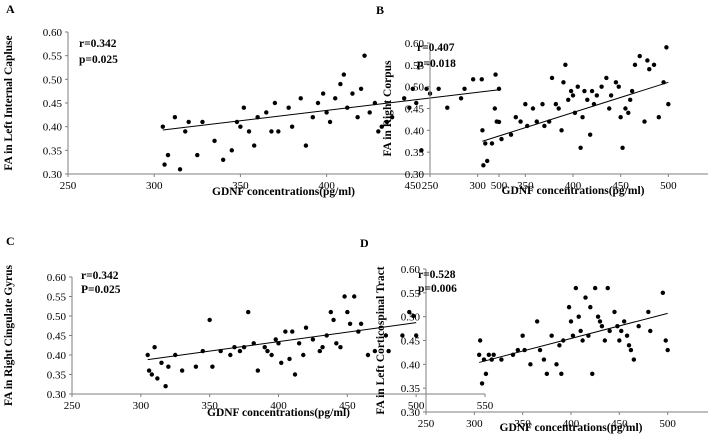 Image resolution: width=708 pixels, height=439 pixels. What do you see at coordinates (53, 33) in the screenshot?
I see `y-tick-label: 0.60` at bounding box center [53, 33].